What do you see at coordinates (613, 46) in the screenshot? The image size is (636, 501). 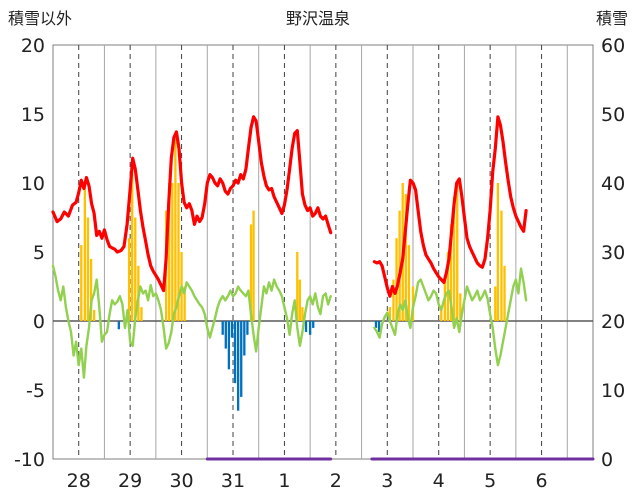 I see `right-tick-label: 60` at bounding box center [613, 46].